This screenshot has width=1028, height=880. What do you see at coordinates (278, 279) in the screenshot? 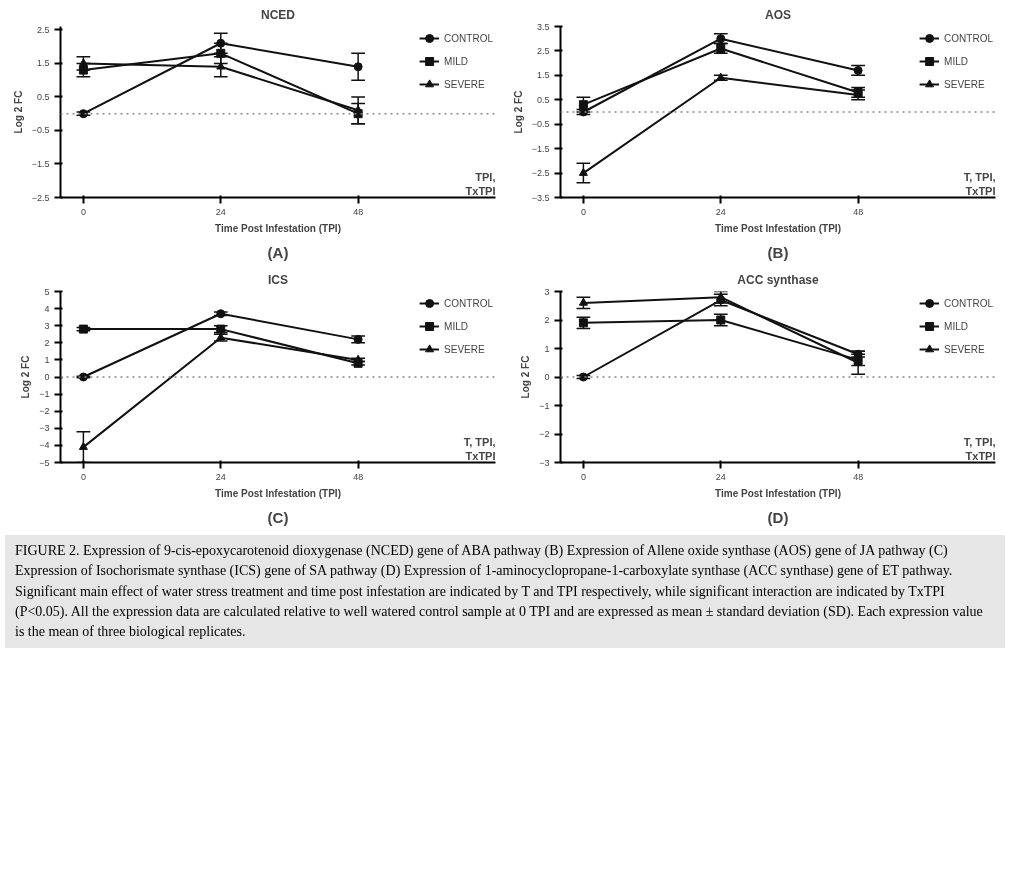
I see `chart-title: ICS` at bounding box center [278, 279].